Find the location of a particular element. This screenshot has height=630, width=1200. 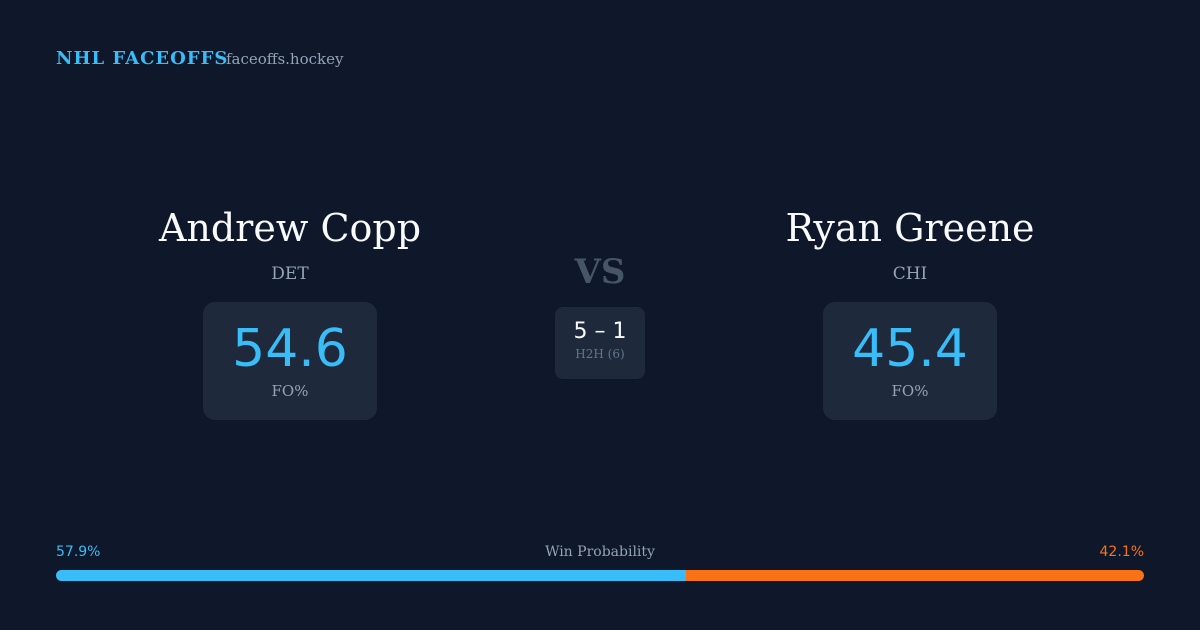

win-prob-bar is located at coordinates (600, 575).